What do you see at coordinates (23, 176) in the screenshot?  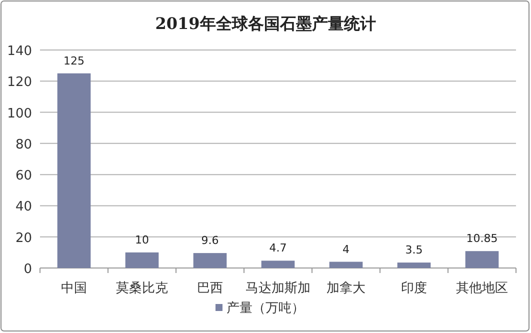 I see `y-tick-label: 60` at bounding box center [23, 176].